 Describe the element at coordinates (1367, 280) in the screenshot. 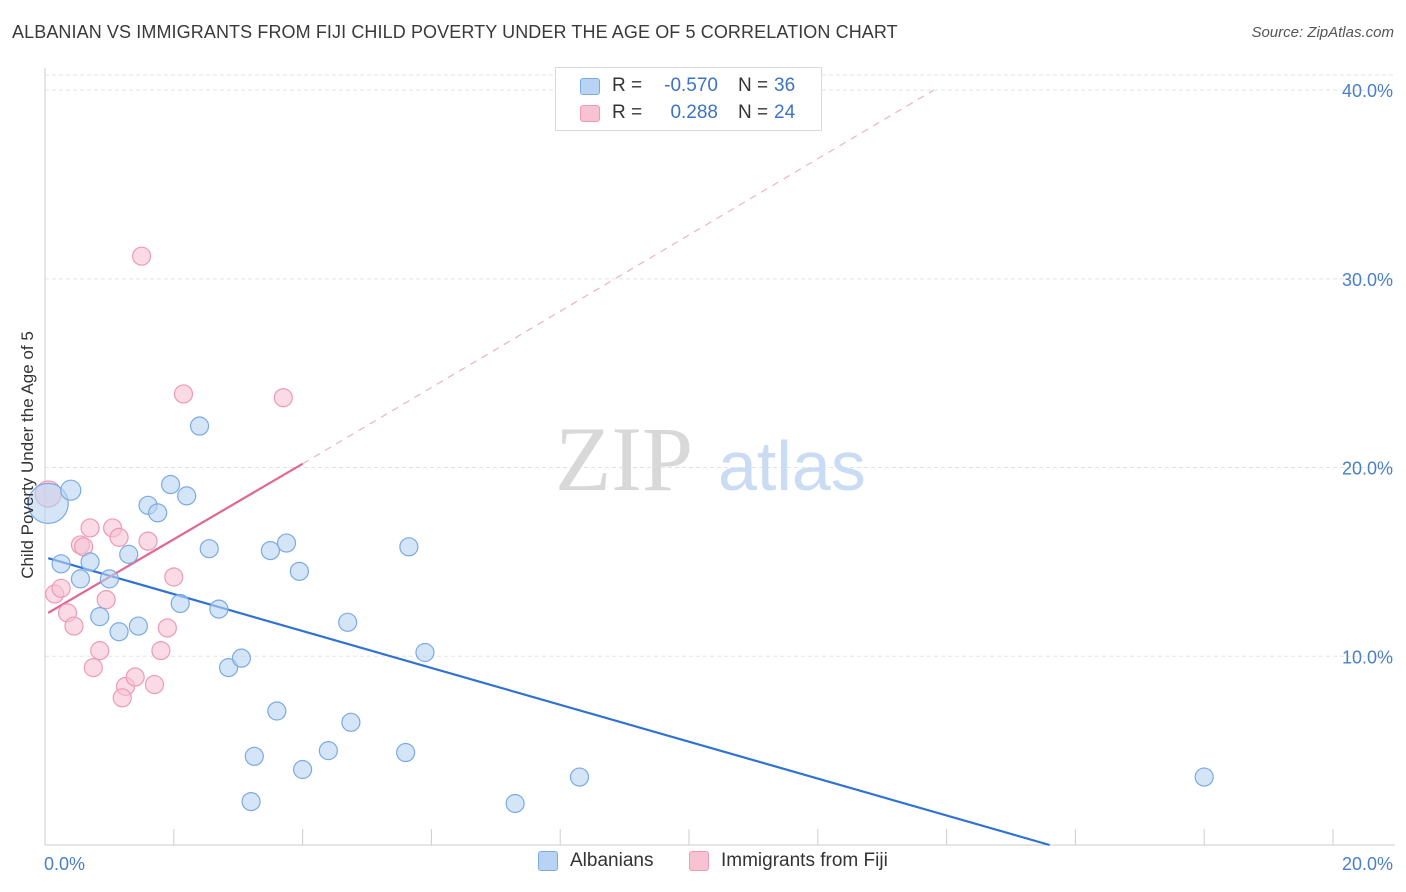

I see `y-tick-label: 30.0%` at that location.